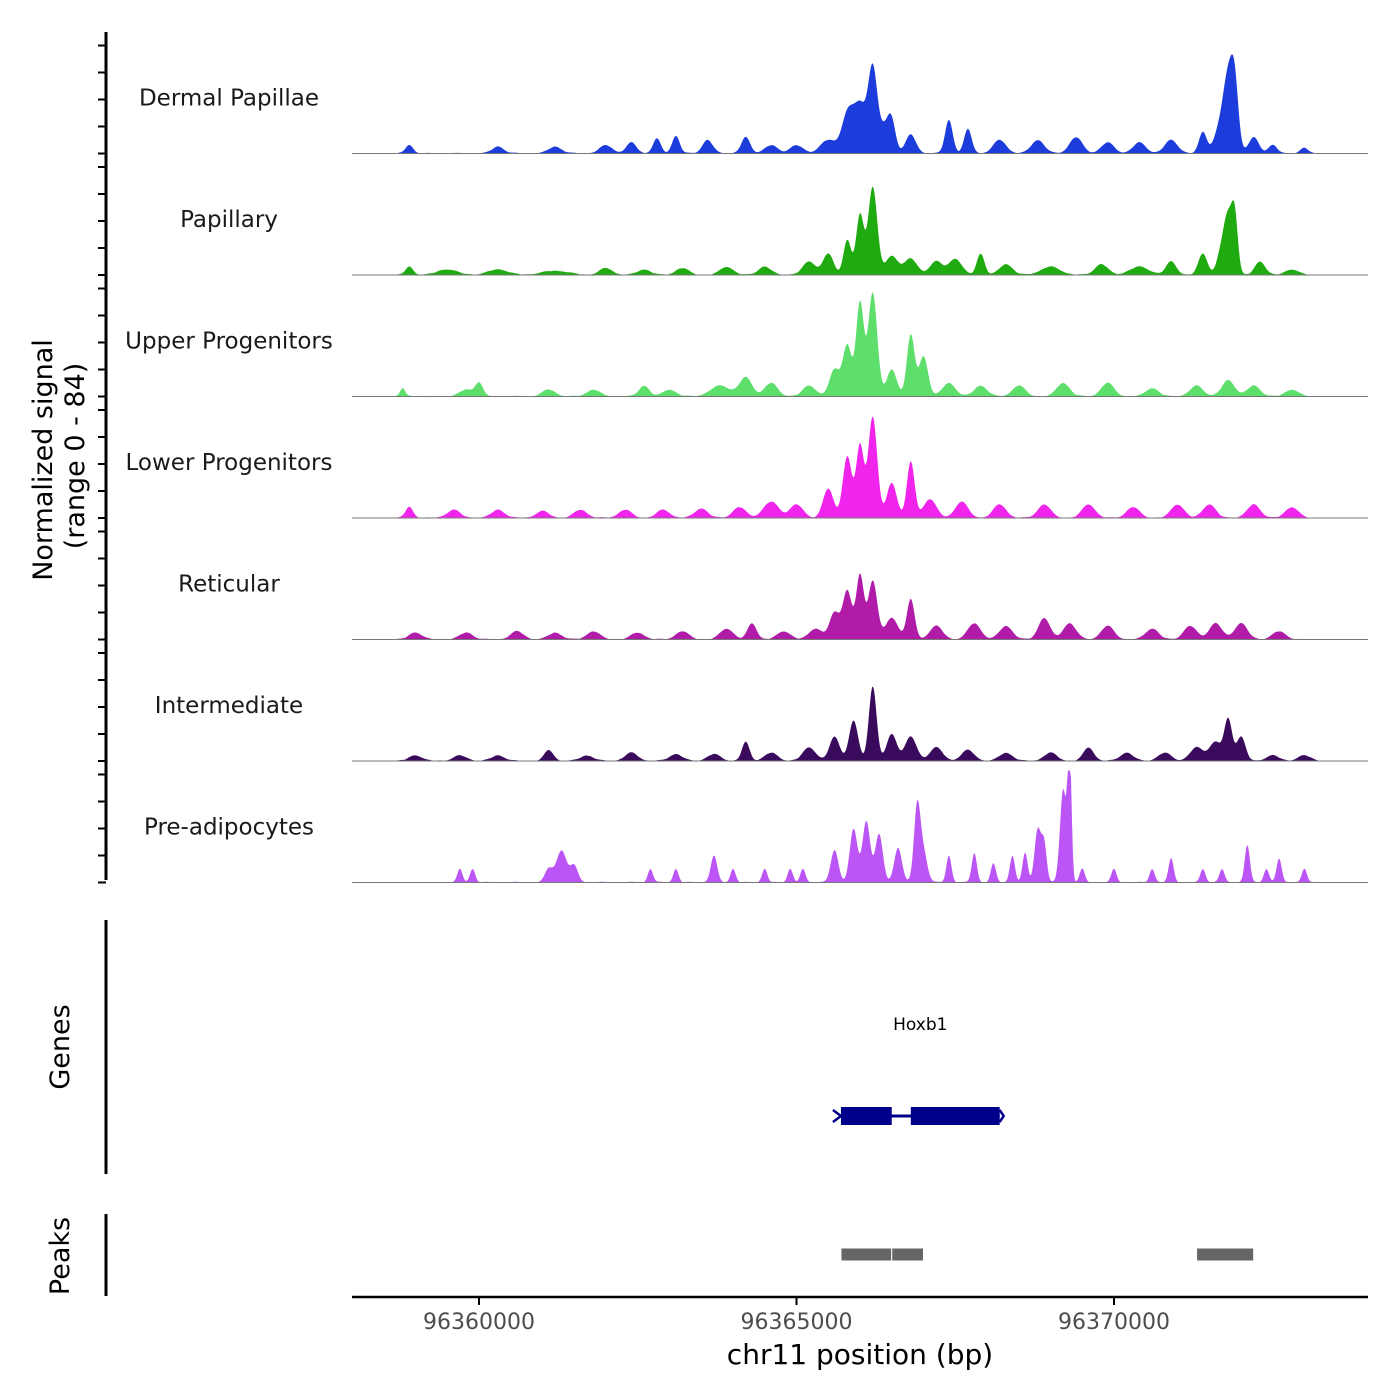  Describe the element at coordinates (860, 1354) in the screenshot. I see `x-axis-label: chr11 position (bp)` at that location.